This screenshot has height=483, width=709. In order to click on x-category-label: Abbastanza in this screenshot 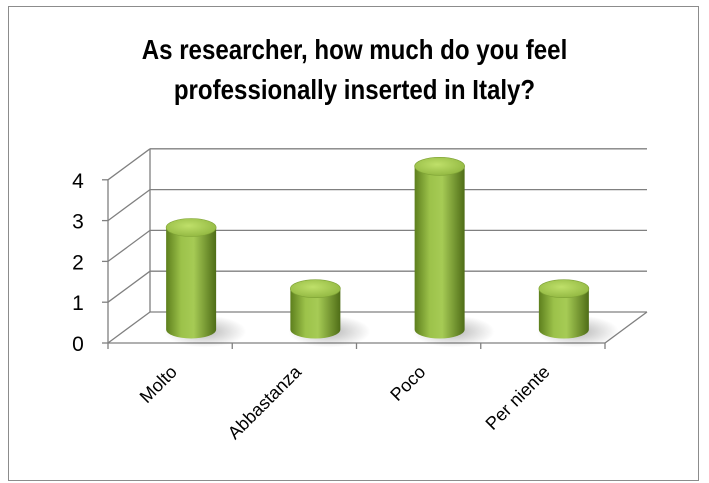, I will do `click(265, 402)`.